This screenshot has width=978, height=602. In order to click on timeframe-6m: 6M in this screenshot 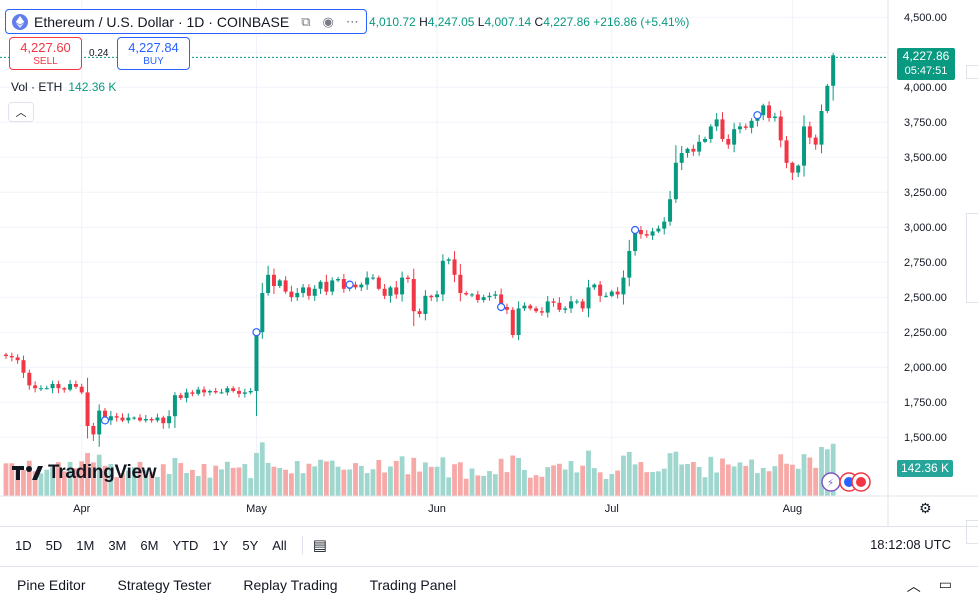, I will do `click(149, 545)`.